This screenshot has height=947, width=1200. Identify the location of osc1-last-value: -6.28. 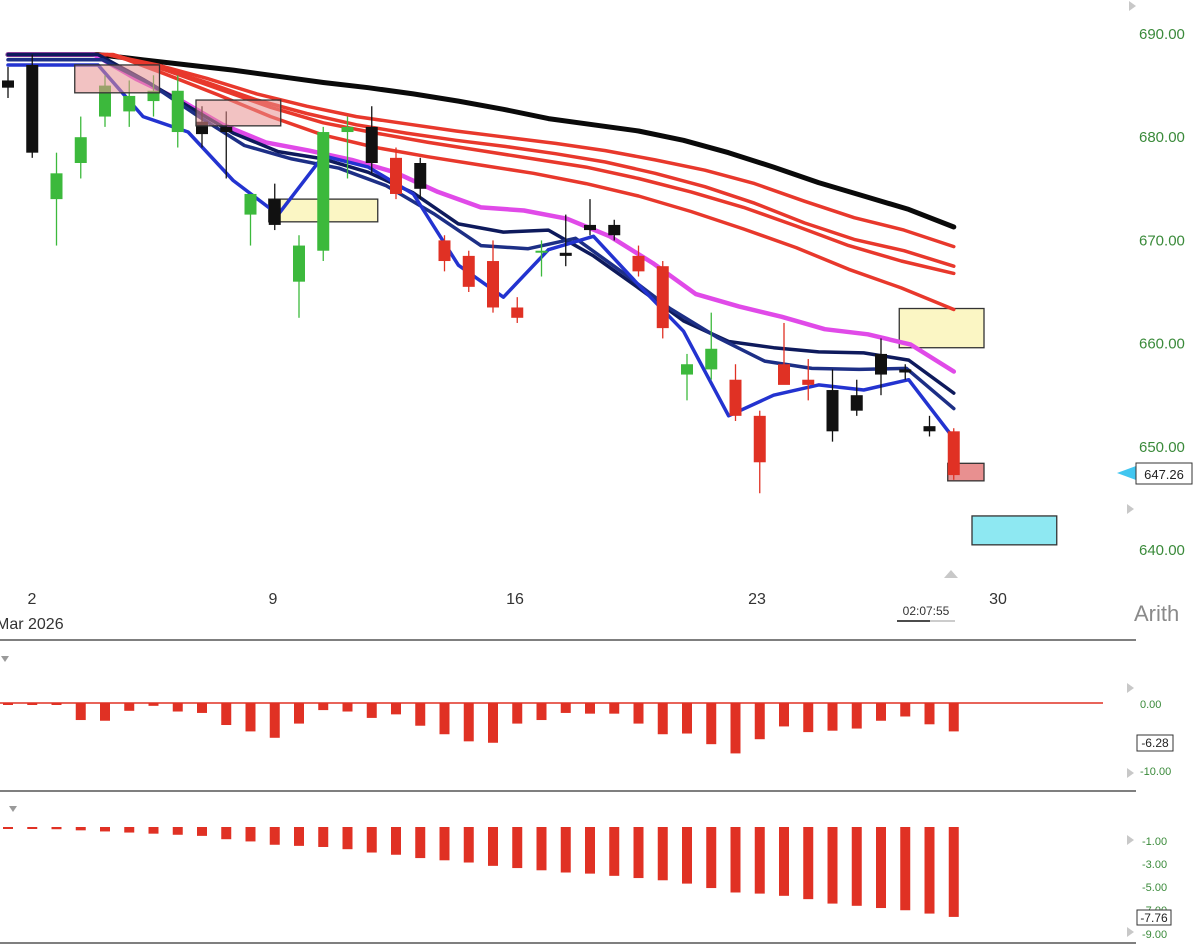
(1155, 743).